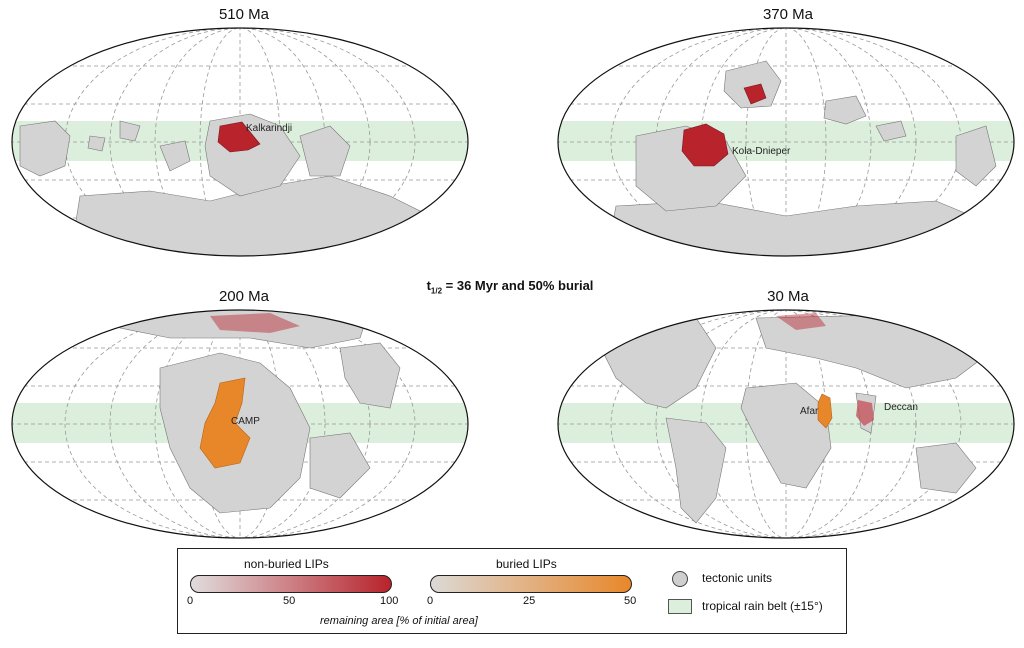  Describe the element at coordinates (680, 579) in the screenshot. I see `tectonic-units-swatch` at that location.